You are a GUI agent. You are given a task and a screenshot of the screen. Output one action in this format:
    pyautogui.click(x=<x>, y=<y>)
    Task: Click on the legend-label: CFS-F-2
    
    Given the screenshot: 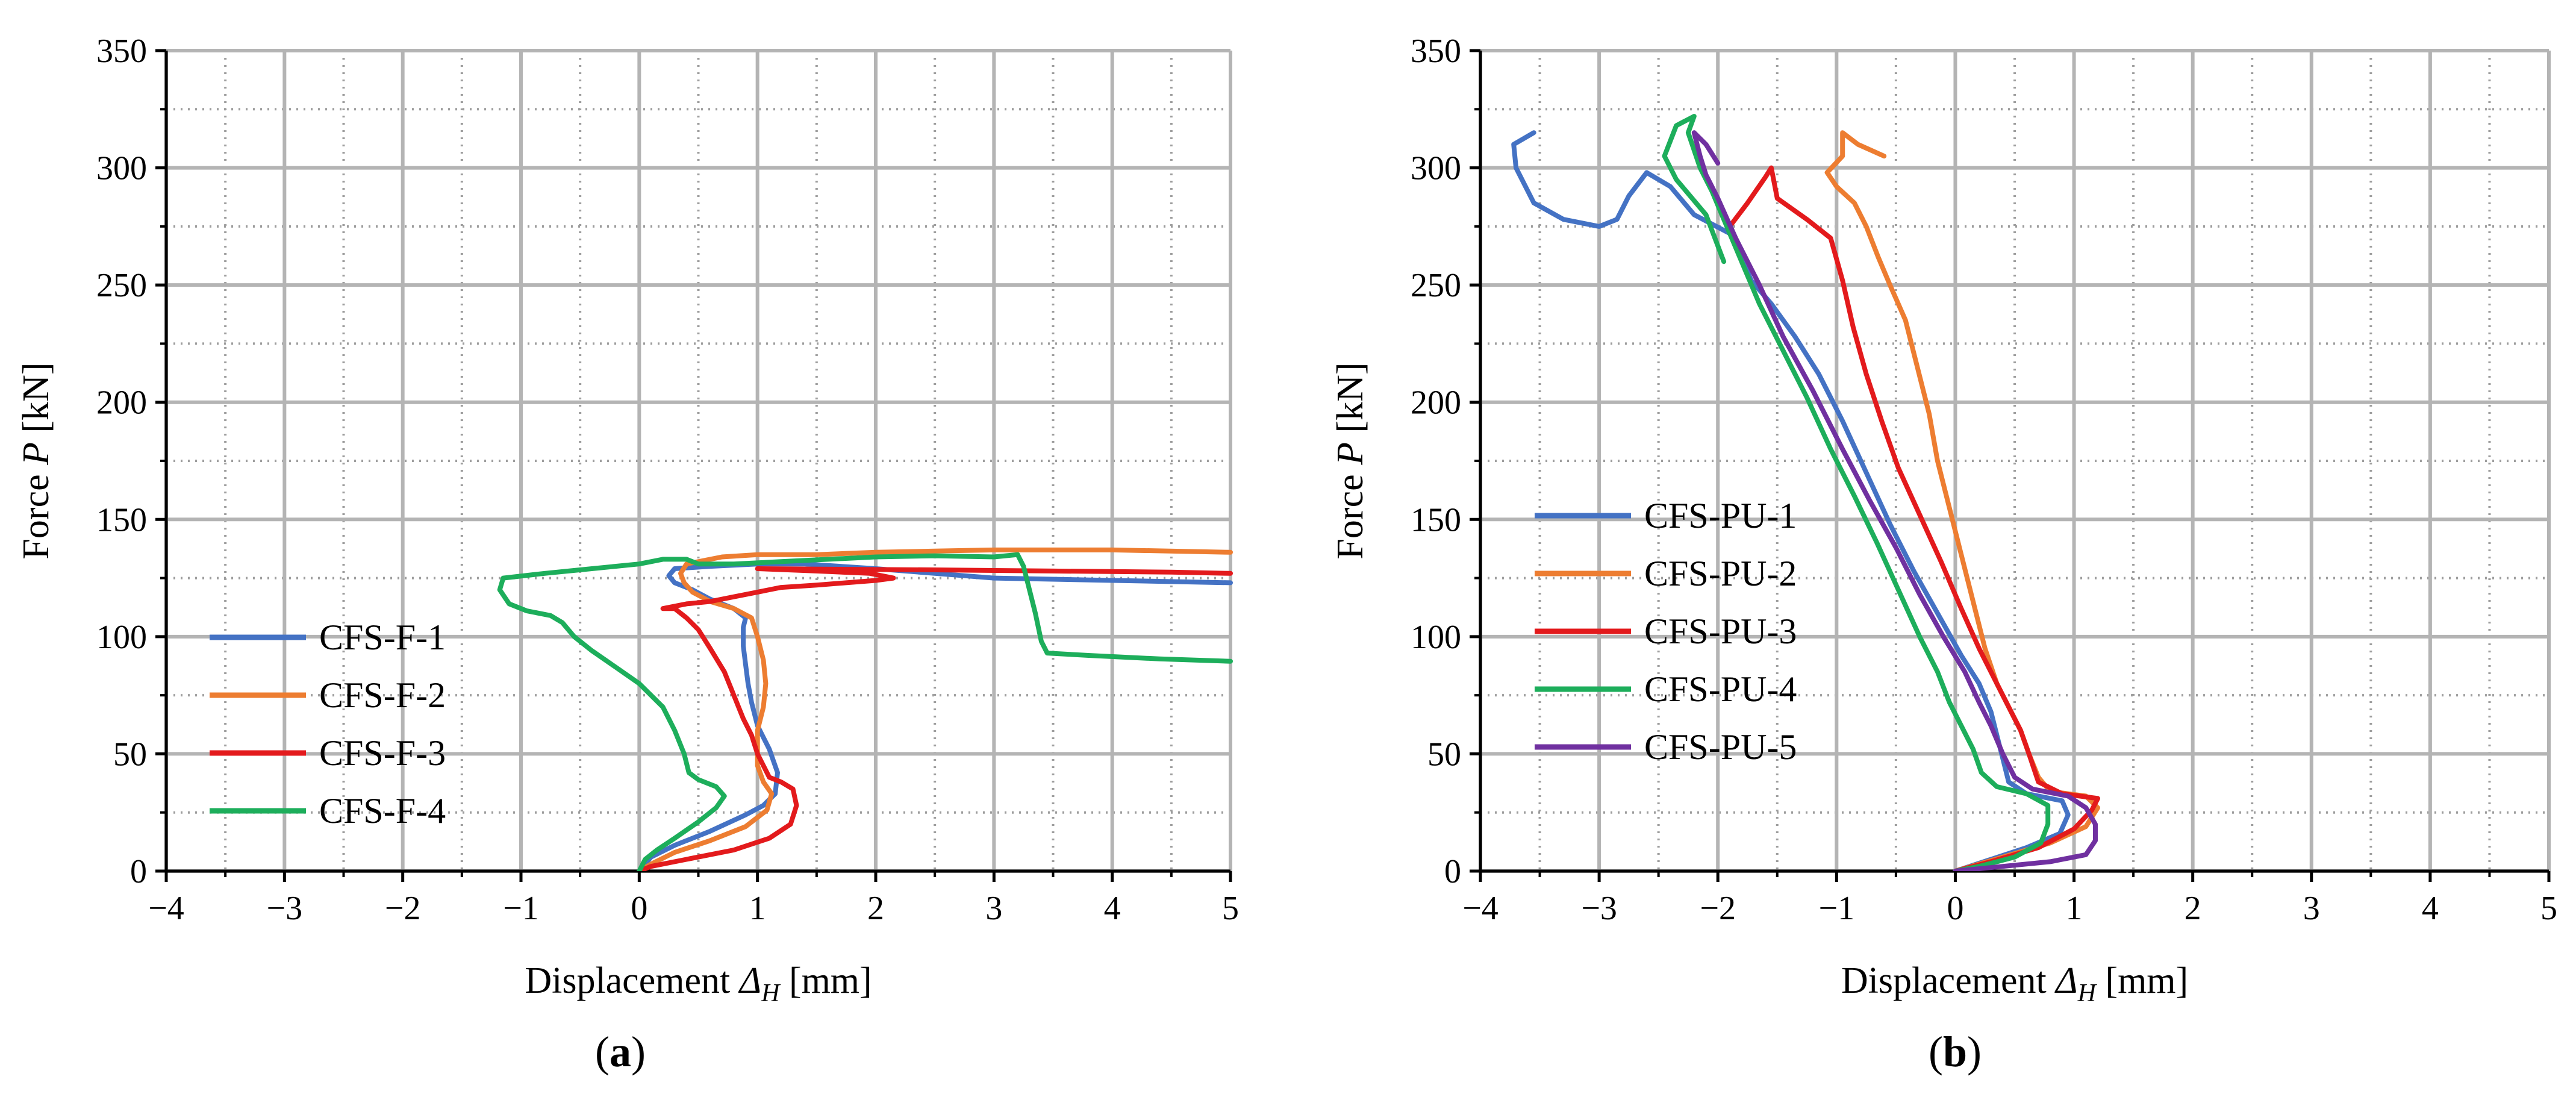 What is the action you would take?
    pyautogui.click(x=382, y=695)
    